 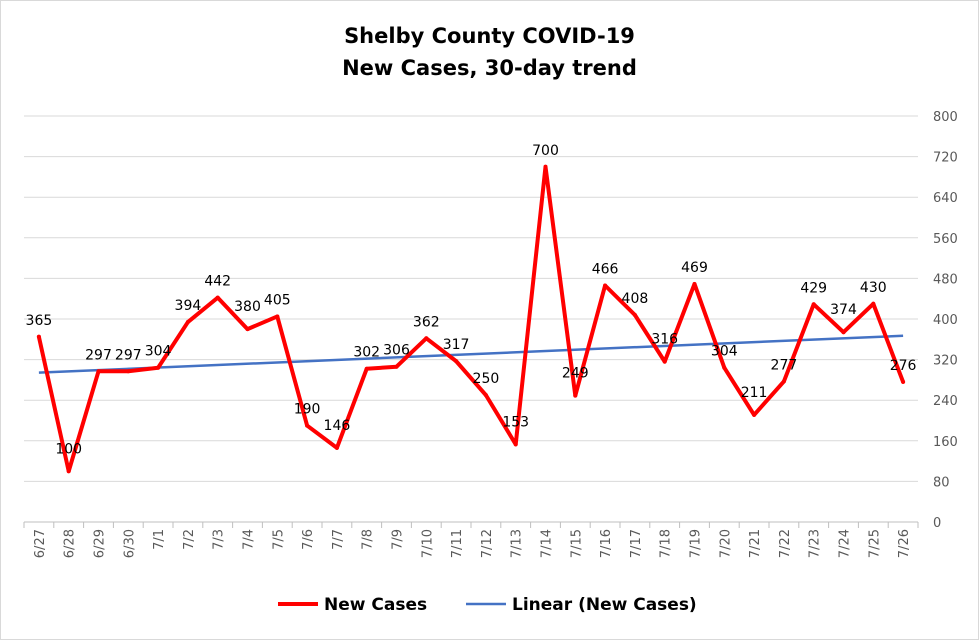 What do you see at coordinates (696, 543) in the screenshot?
I see `x-tick-label: 7/19` at bounding box center [696, 543].